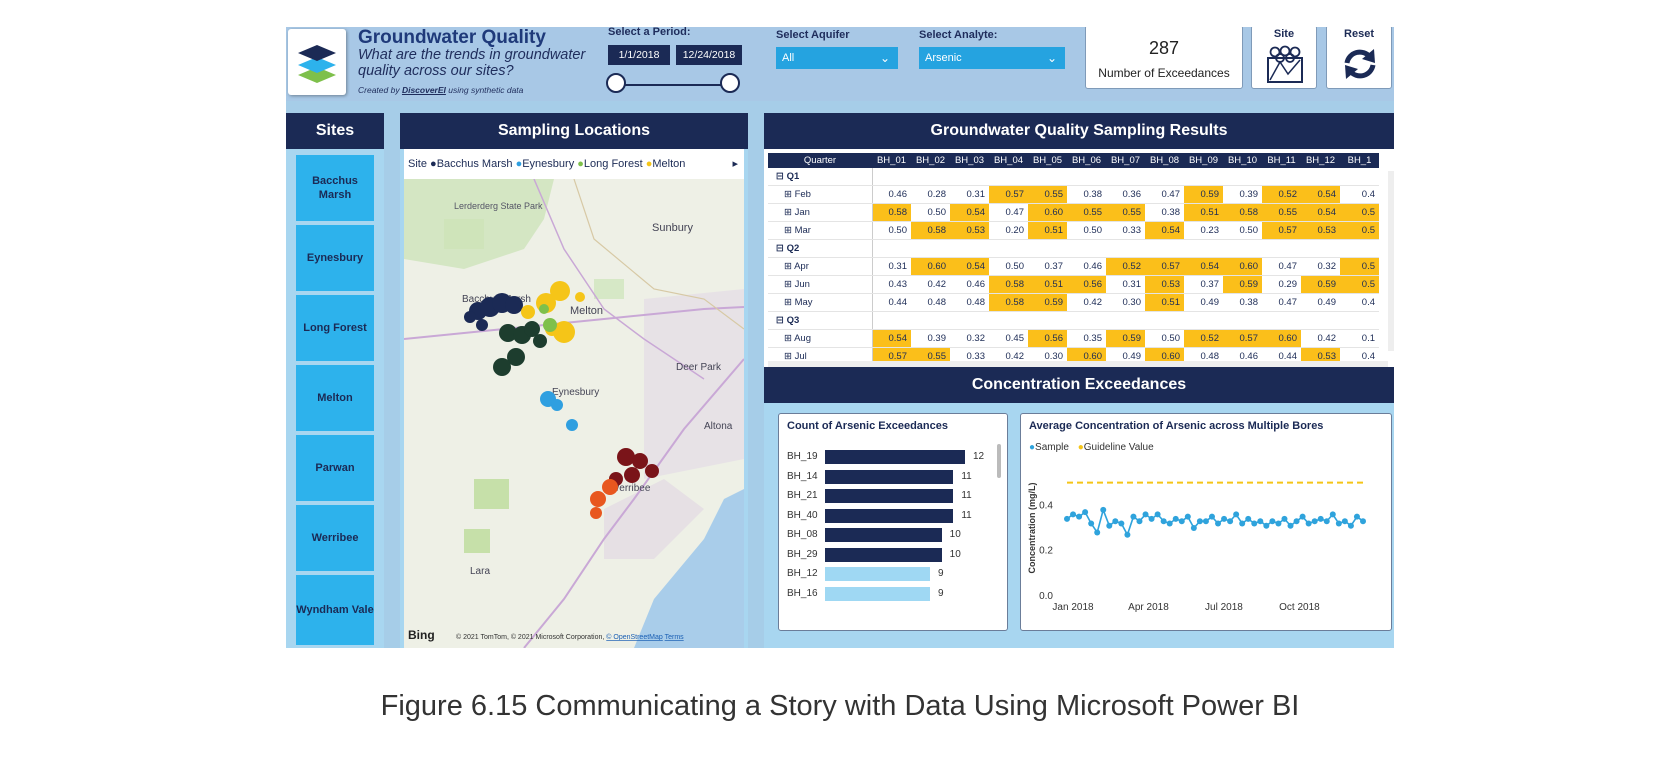 The height and width of the screenshot is (764, 1680). What do you see at coordinates (335, 610) in the screenshot?
I see `site-button-wyndham-vale: Wyndham Vale` at bounding box center [335, 610].